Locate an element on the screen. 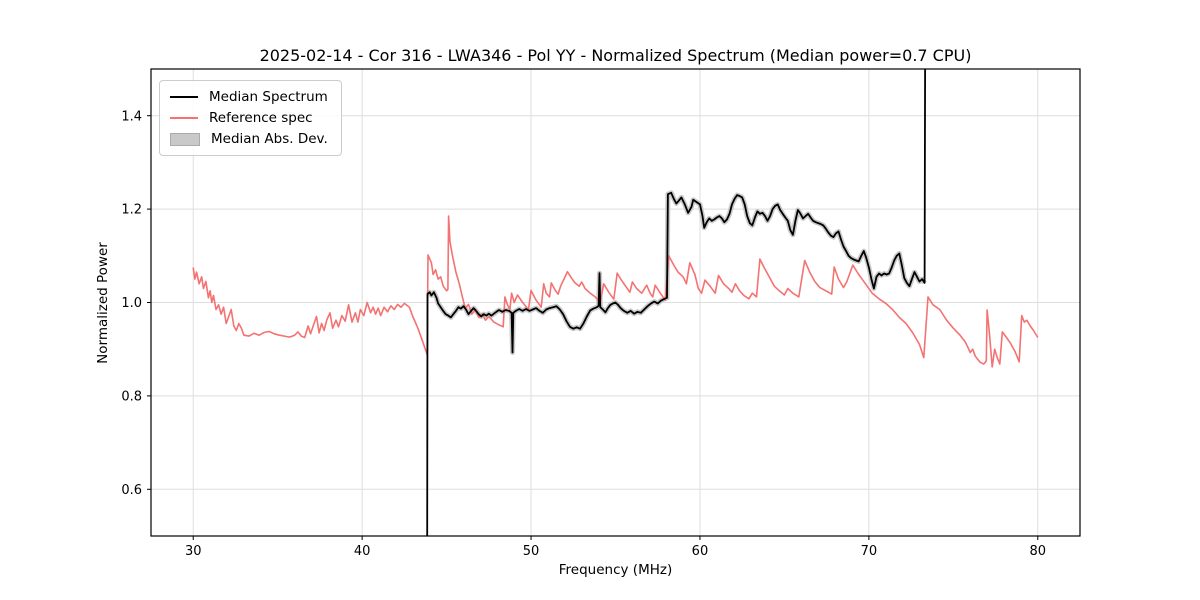 The height and width of the screenshot is (600, 1200). y-axis-label: Normalized Power is located at coordinates (103, 303).